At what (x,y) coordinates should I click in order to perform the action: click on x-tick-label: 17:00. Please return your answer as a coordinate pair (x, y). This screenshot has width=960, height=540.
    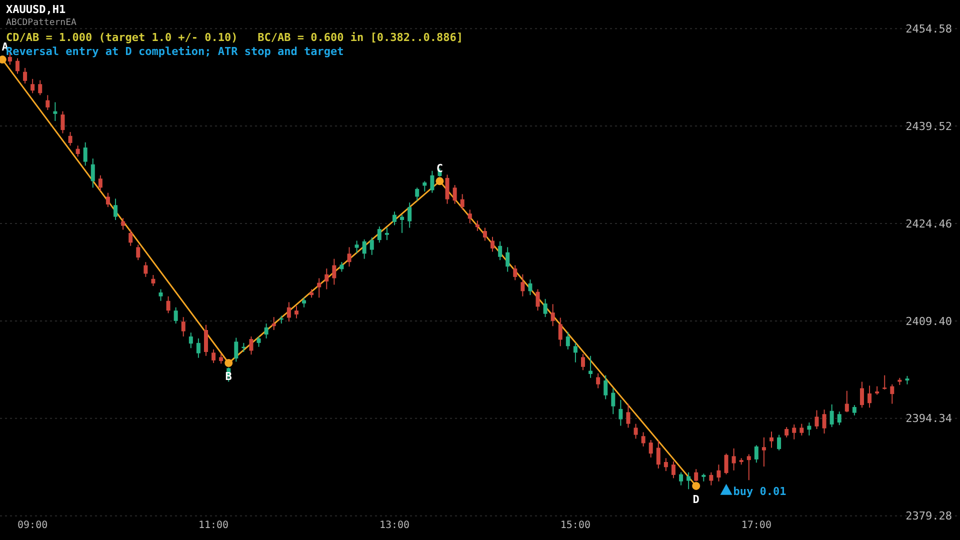
    Looking at the image, I should click on (756, 525).